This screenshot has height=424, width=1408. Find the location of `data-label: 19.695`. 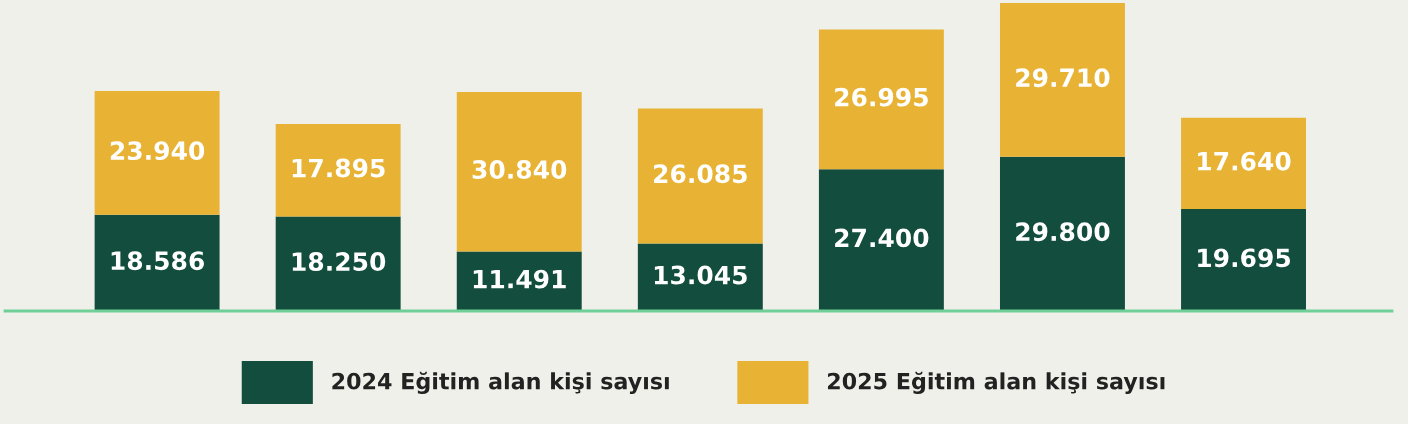

data-label: 19.695 is located at coordinates (1244, 258).